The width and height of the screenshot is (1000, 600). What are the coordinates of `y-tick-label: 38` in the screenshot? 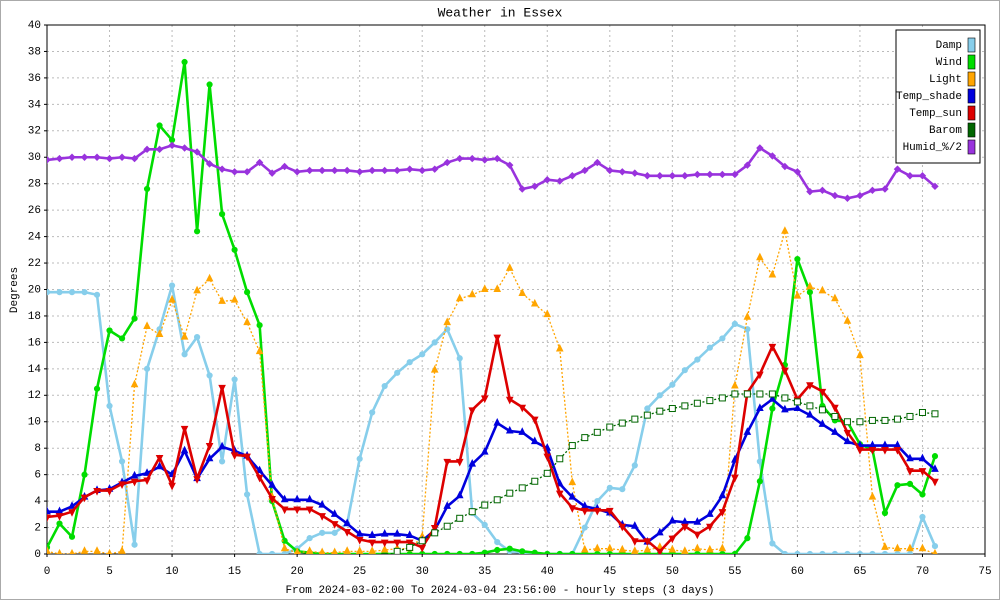 It's located at (34, 52).